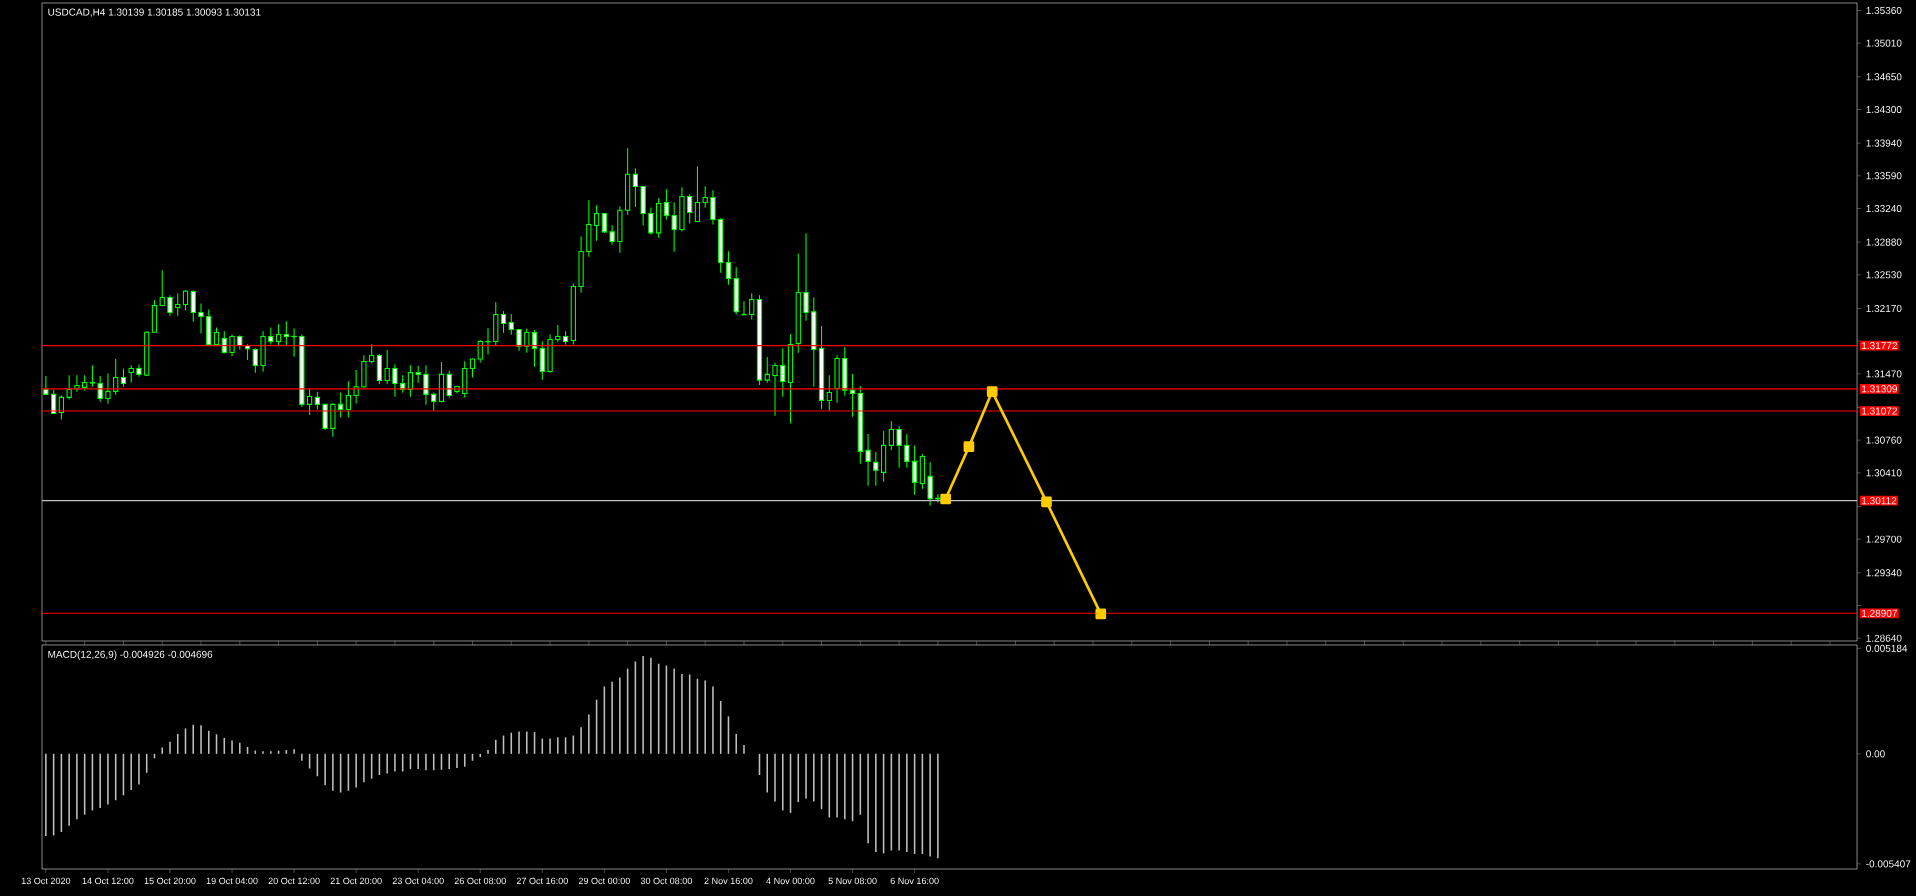 The width and height of the screenshot is (1916, 896). Describe the element at coordinates (1875, 754) in the screenshot. I see `y-tick-label: 0.00` at that location.